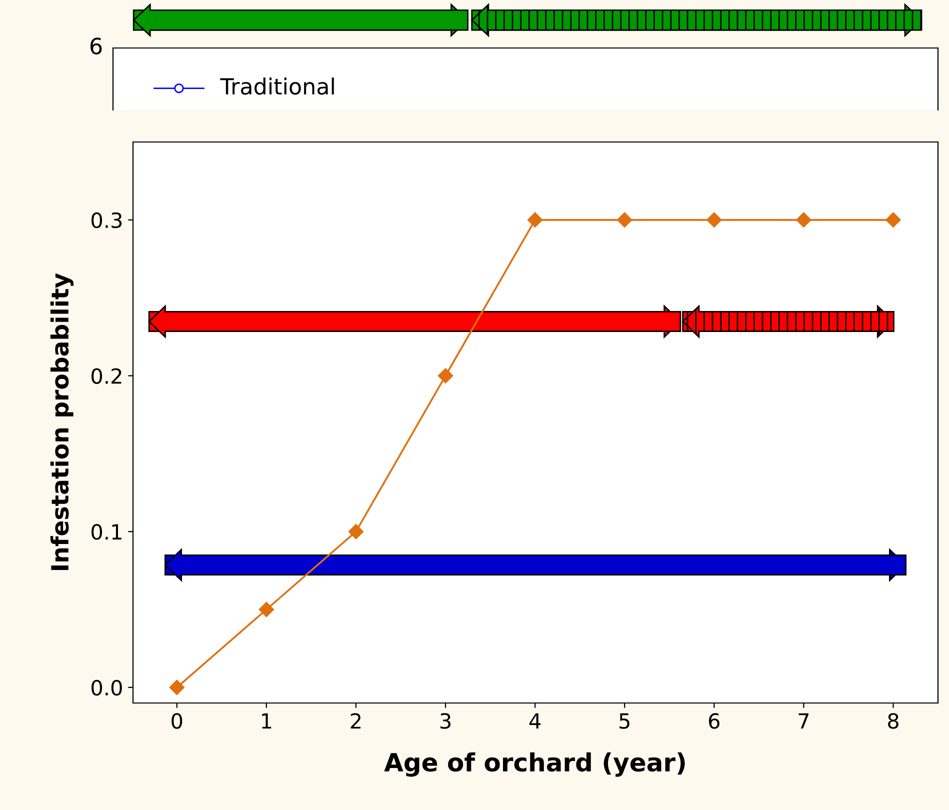  I want to click on x-tick-label: 6, so click(714, 721).